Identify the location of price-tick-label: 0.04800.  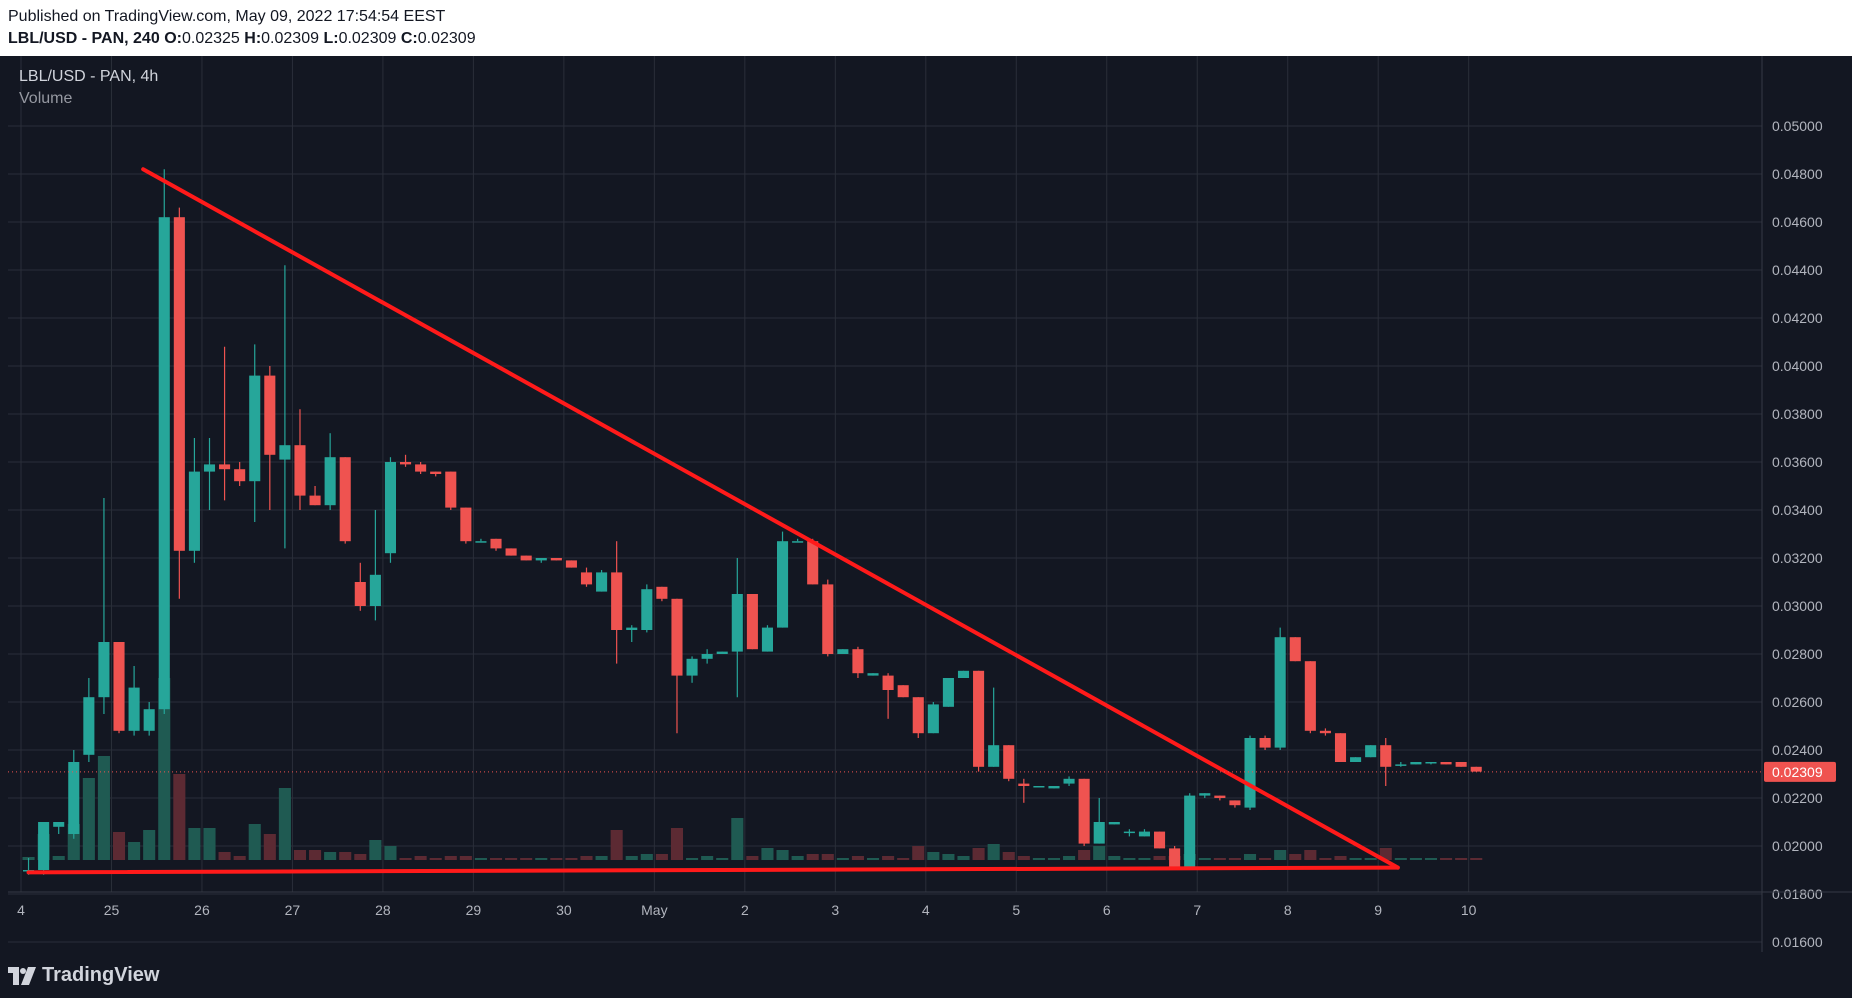
(1797, 174).